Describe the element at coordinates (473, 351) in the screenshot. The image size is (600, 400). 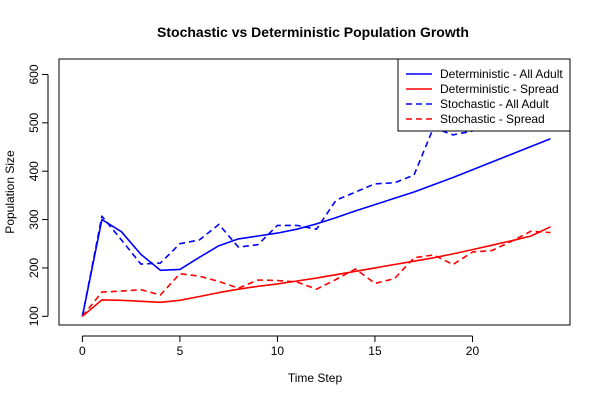
I see `x-tick-label: 20` at that location.